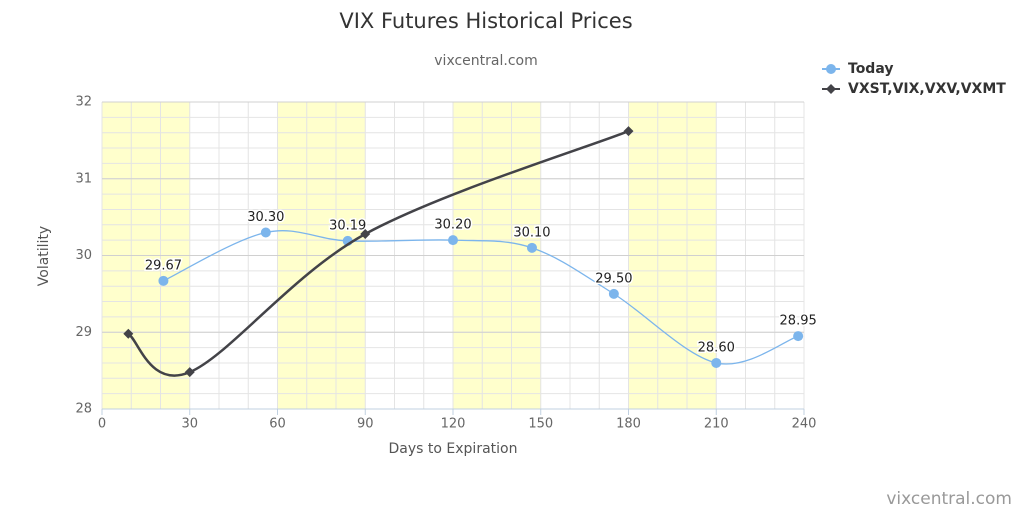 This screenshot has height=512, width=1024. Describe the element at coordinates (531, 232) in the screenshot. I see `data-label: 30.10` at that location.